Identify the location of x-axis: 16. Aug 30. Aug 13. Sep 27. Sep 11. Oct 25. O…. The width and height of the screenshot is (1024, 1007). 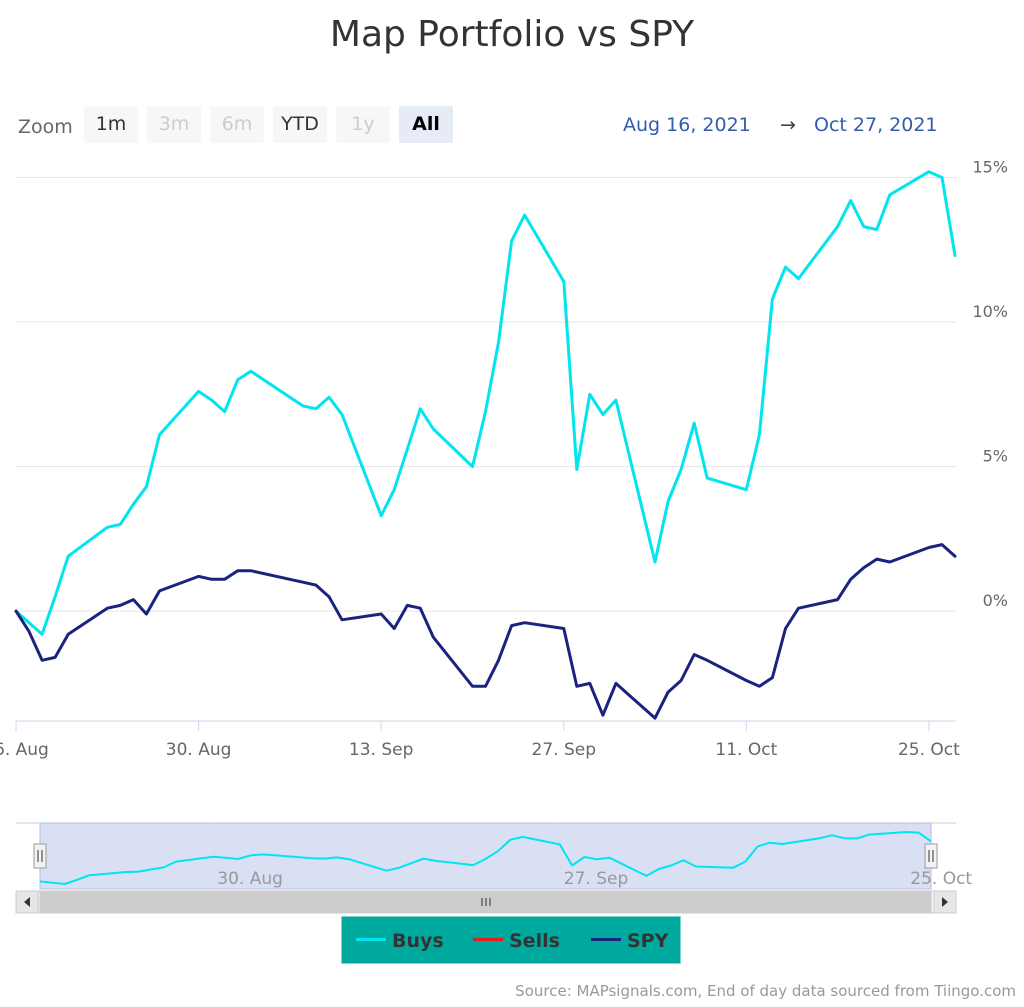
(480, 740).